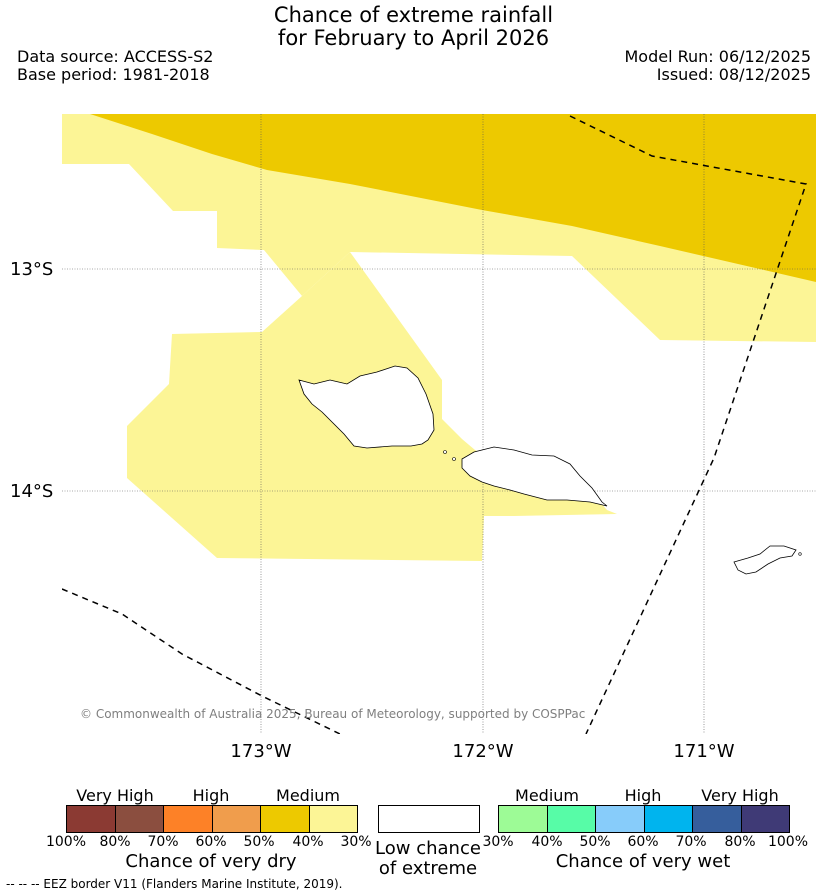  I want to click on tutuila-island-icon, so click(765, 560).